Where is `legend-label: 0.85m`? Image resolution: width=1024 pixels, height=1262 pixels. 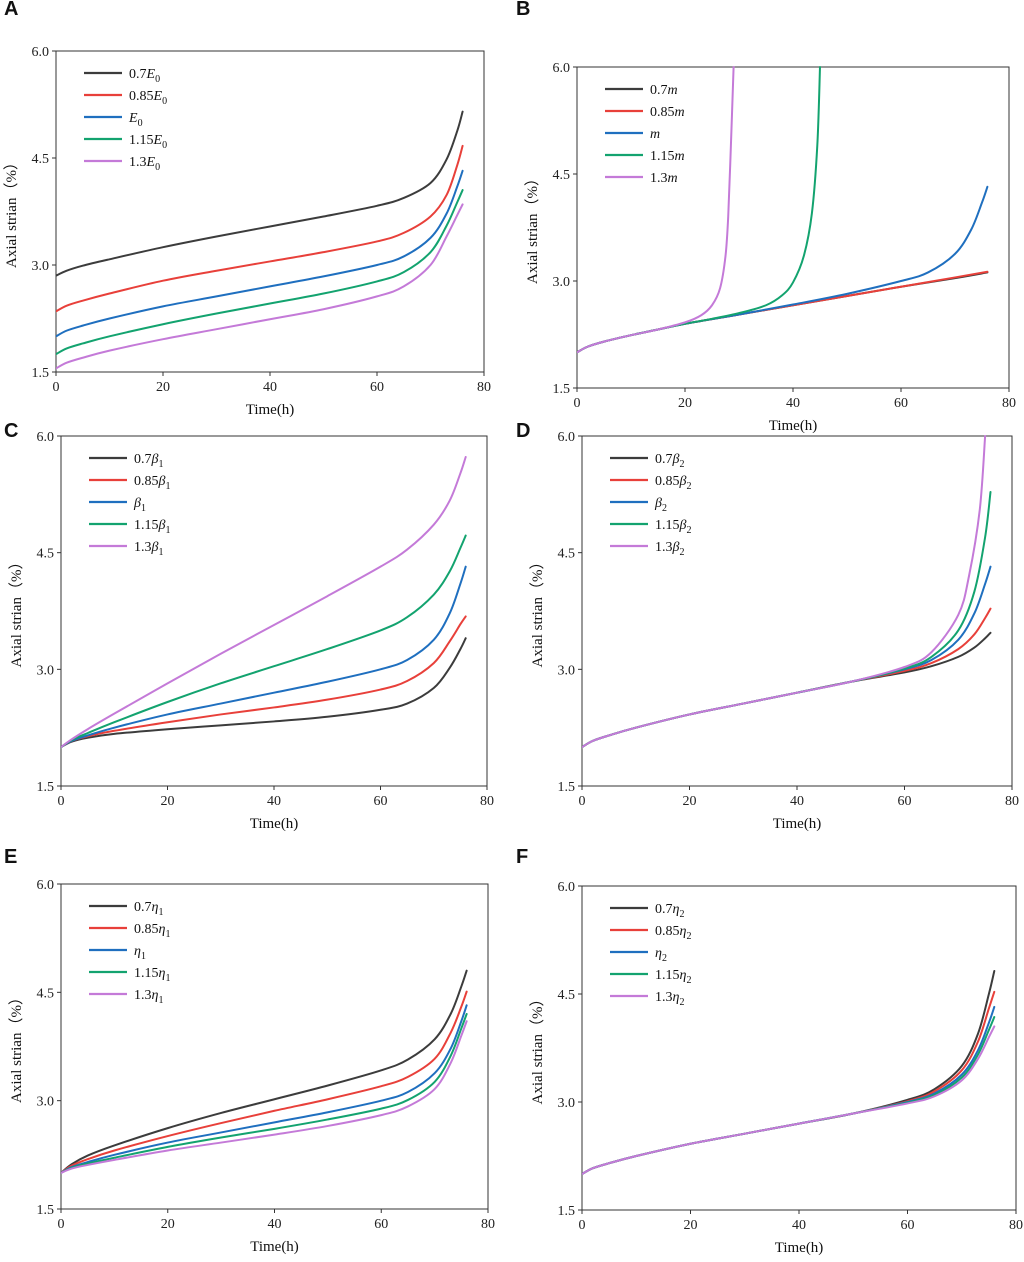 legend-label: 0.85m is located at coordinates (667, 112).